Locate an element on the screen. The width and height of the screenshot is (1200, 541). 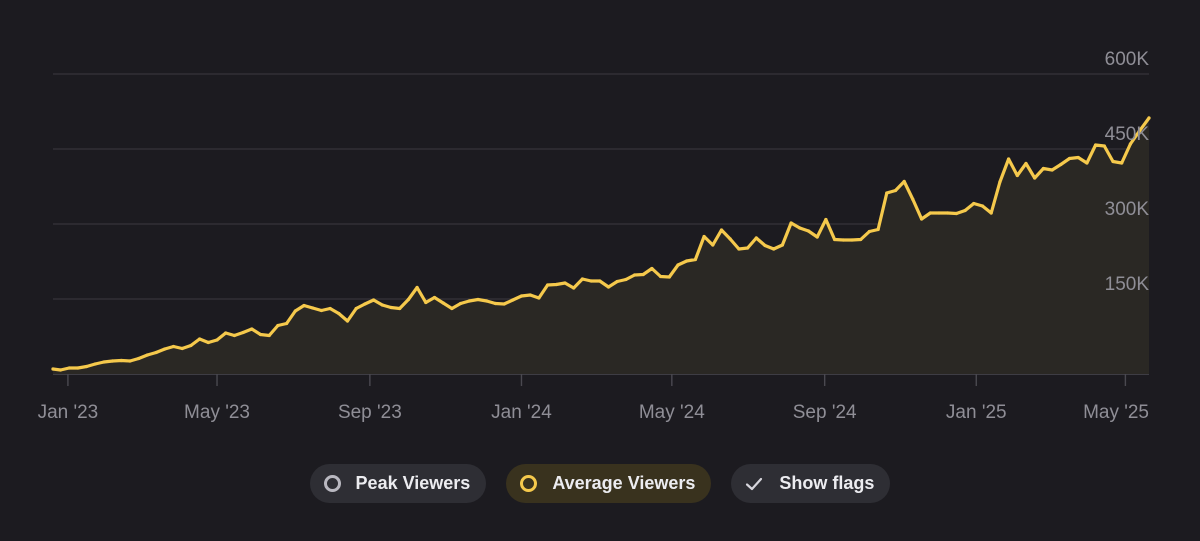
x-tick-label: May '23 is located at coordinates (217, 412).